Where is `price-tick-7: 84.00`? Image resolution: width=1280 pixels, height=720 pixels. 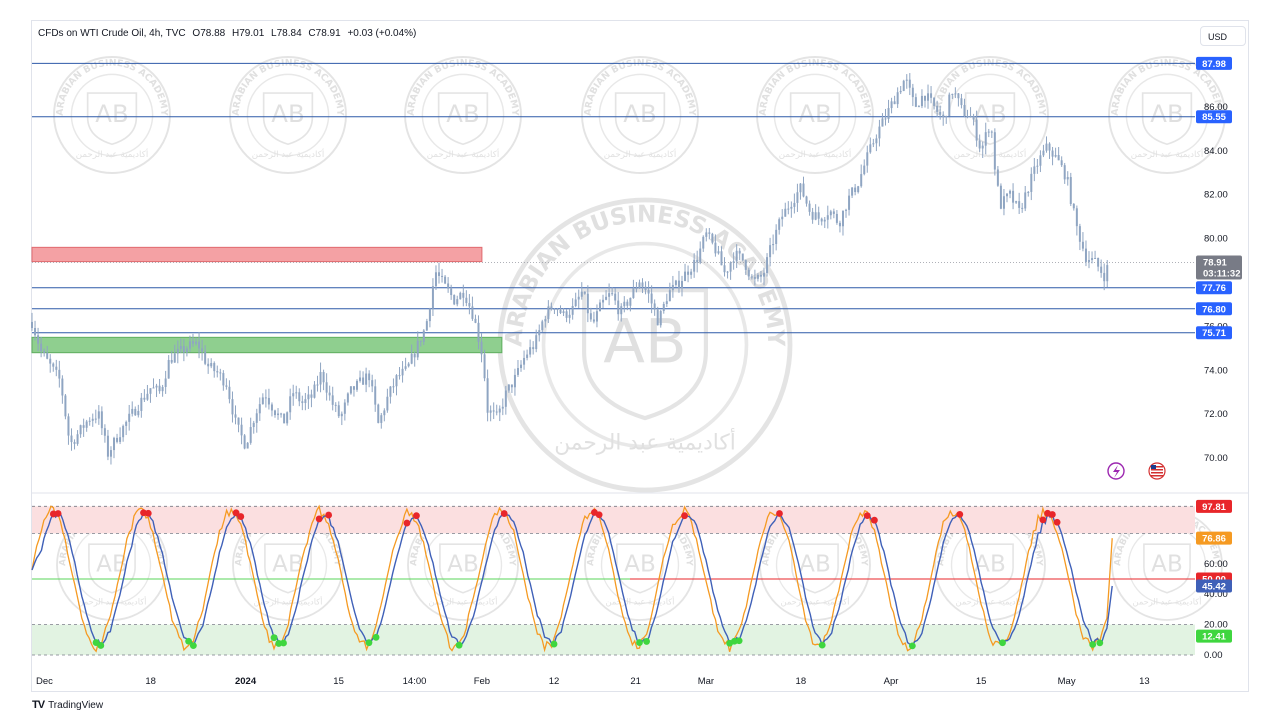 price-tick-7: 84.00 is located at coordinates (1216, 151).